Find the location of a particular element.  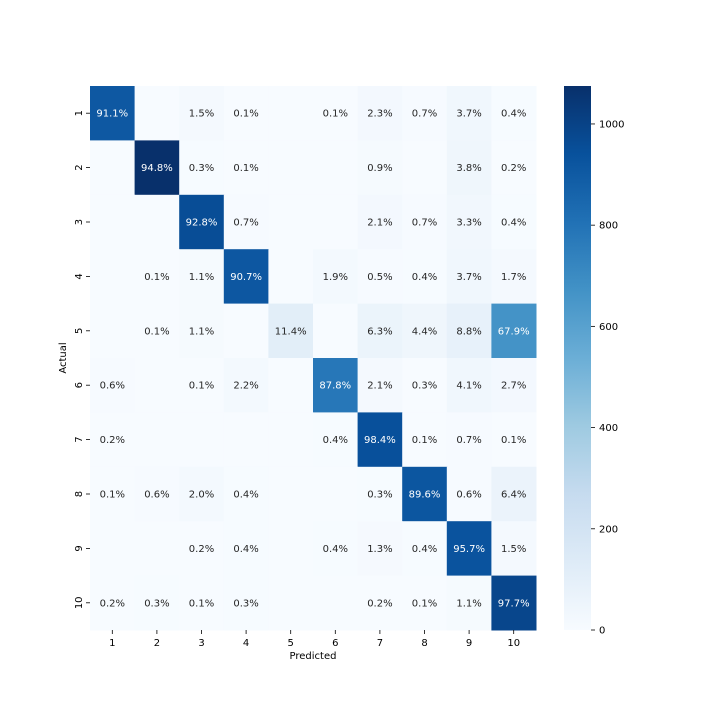

cell-label: 2.3% is located at coordinates (379, 114).